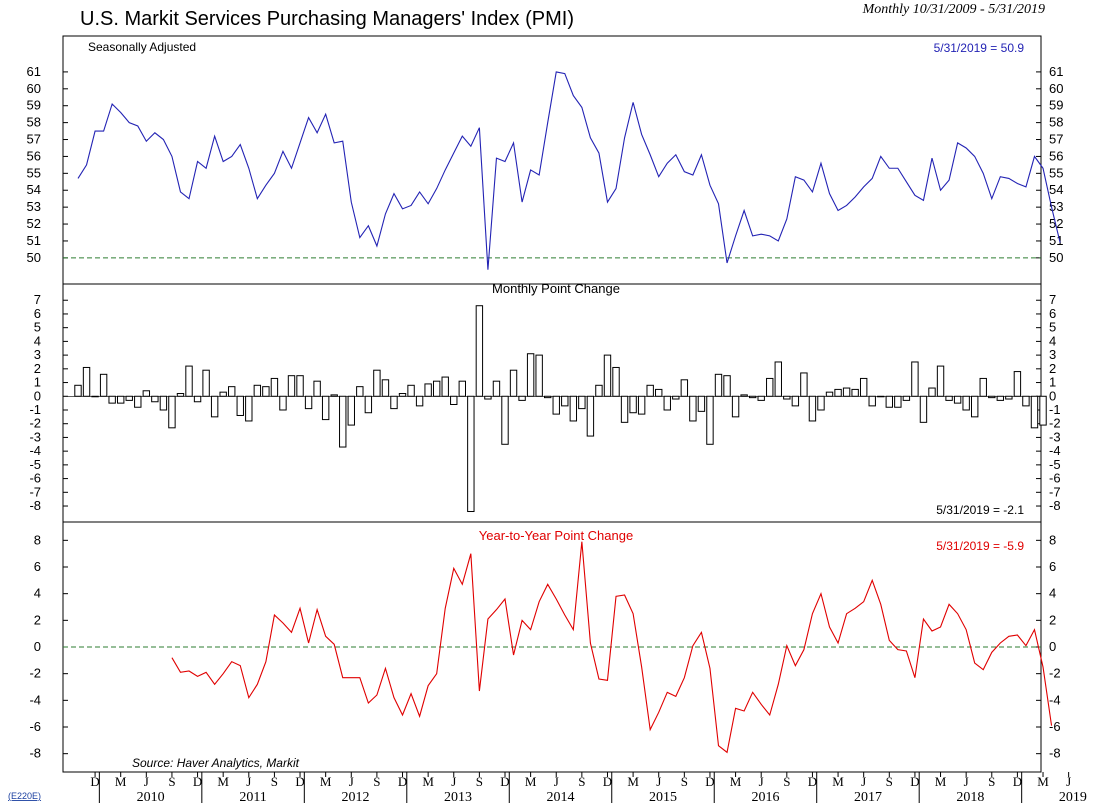  I want to click on change-ytick-label-right: 5, so click(1052, 327).